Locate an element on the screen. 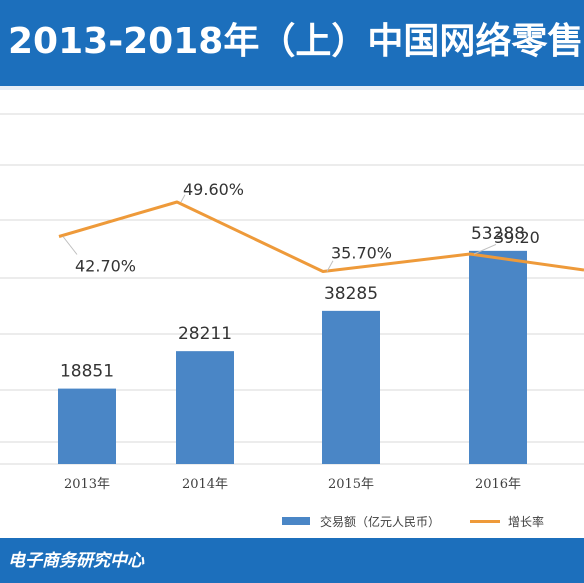 This screenshot has width=584, height=583. x-tick-label: 2015年 is located at coordinates (351, 484).